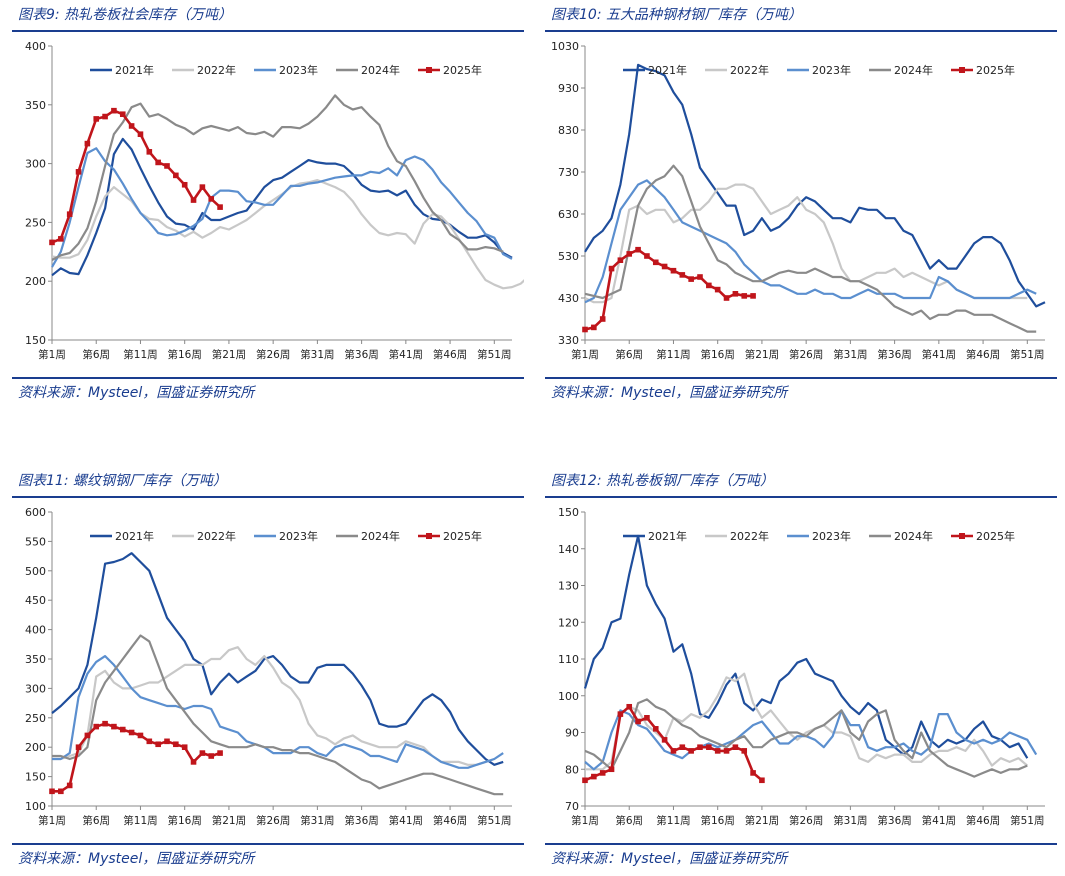  What do you see at coordinates (122, 481) in the screenshot?
I see `chart-title: 图表11: 螺纹钢钢厂库存（万吨）` at bounding box center [122, 481].